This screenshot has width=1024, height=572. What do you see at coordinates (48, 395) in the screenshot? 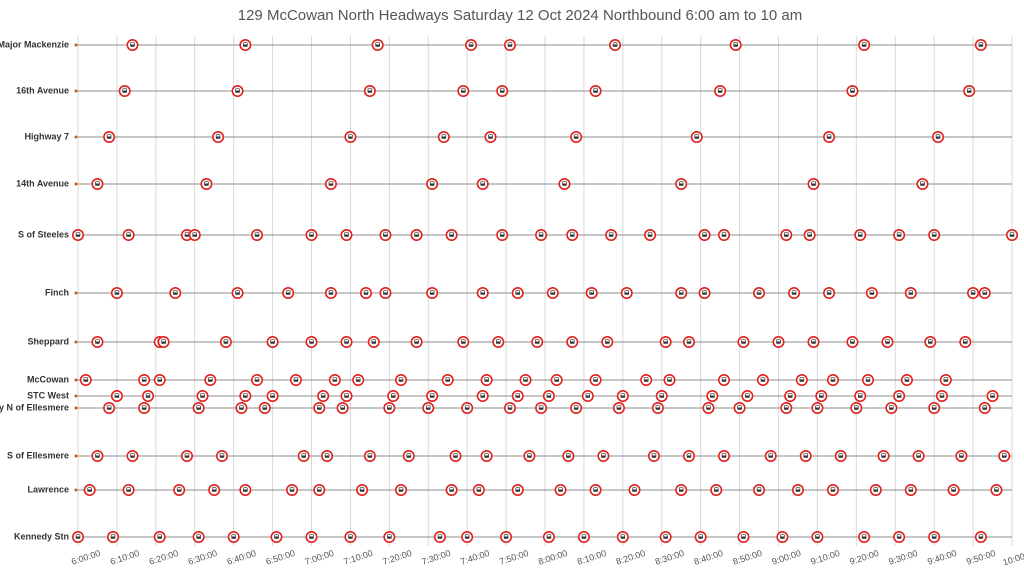
I see `station-label: STC West` at bounding box center [48, 395].